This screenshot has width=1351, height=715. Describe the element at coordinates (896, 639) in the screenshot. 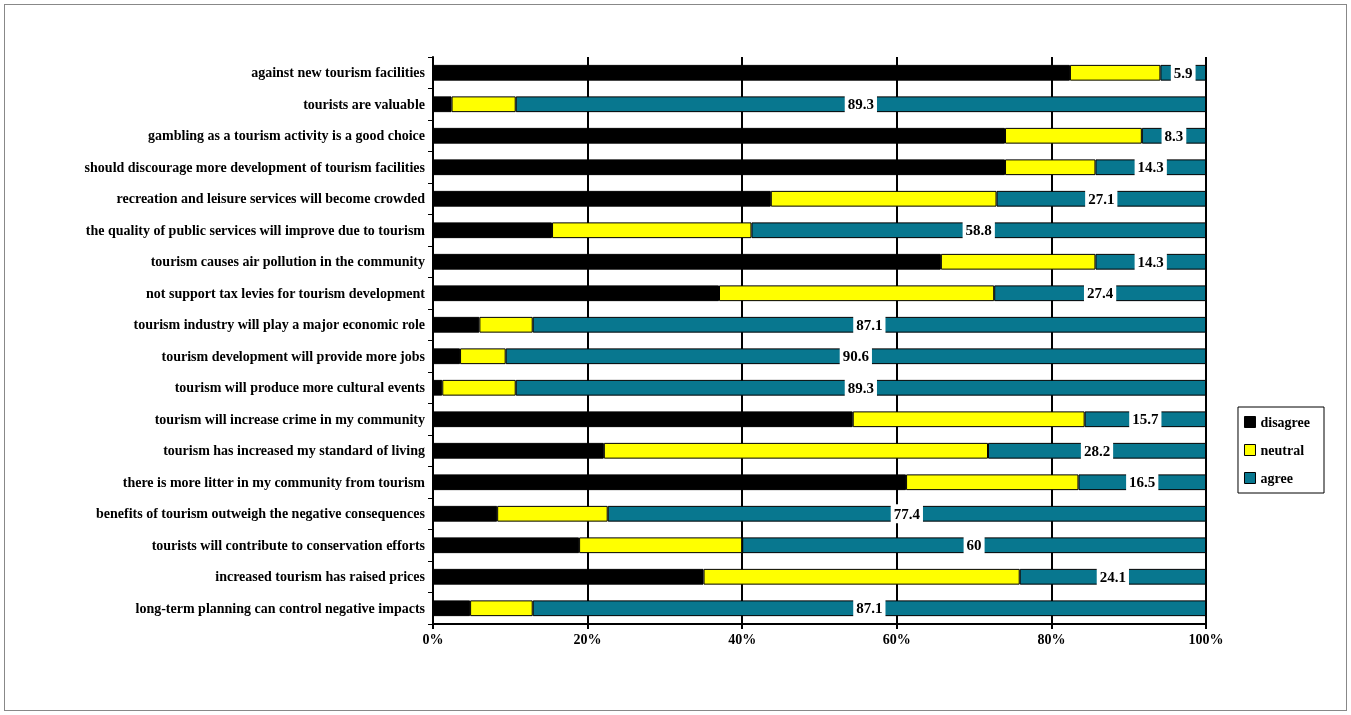

I see `x-tick-label: 60%` at that location.